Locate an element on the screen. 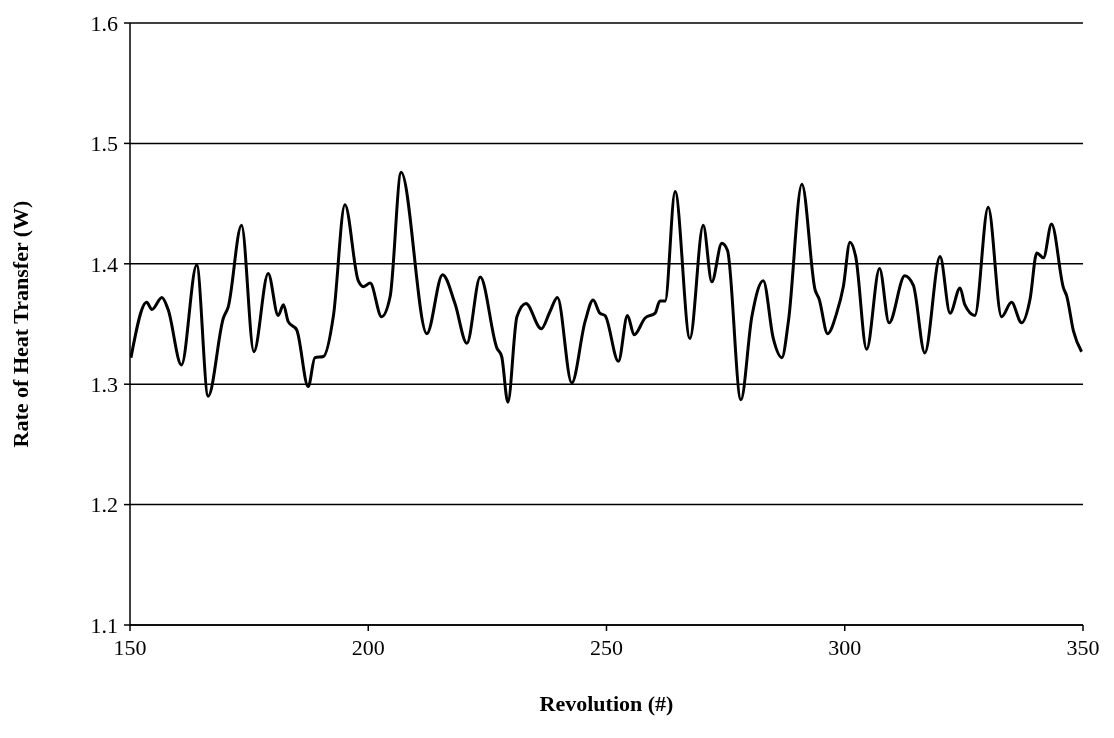 The width and height of the screenshot is (1114, 738). x-tick-label: 200 is located at coordinates (368, 647).